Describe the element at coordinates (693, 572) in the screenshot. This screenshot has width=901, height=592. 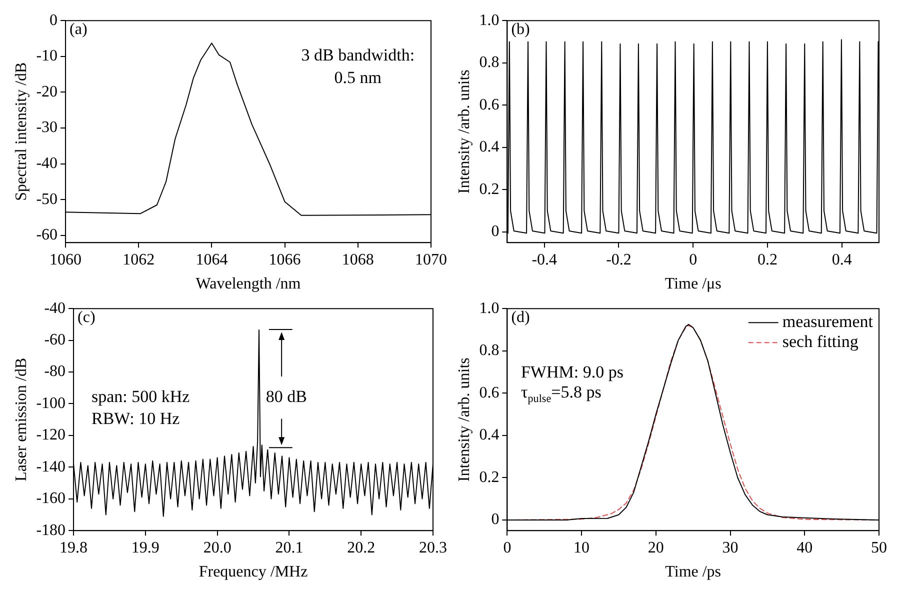
I see `x-axis-title: Time /ps` at that location.